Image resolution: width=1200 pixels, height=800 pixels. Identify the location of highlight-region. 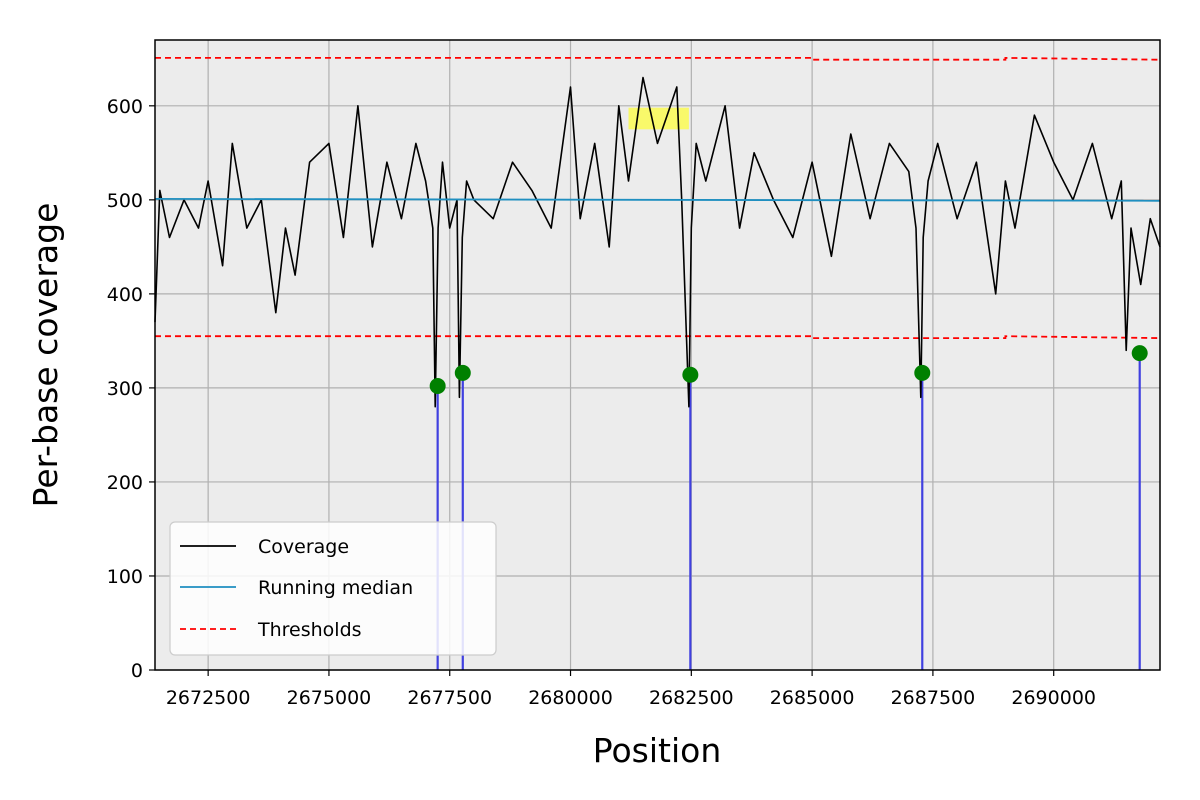
(658, 118).